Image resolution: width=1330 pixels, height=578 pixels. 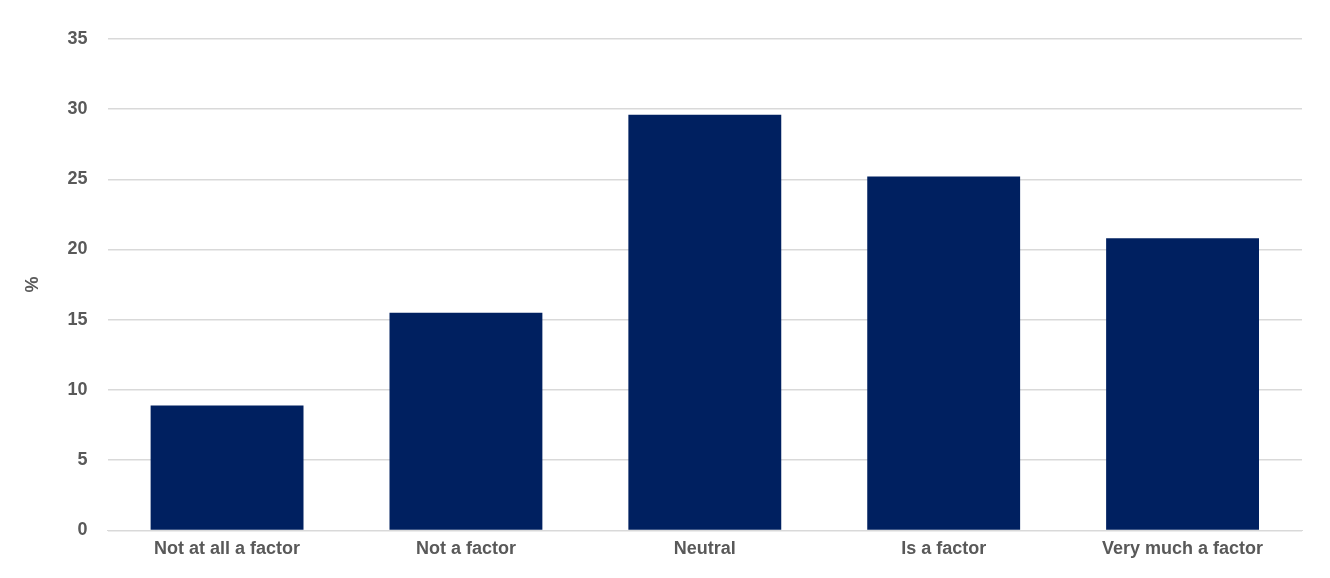 What do you see at coordinates (77, 248) in the screenshot?
I see `y-tick-label: 20` at bounding box center [77, 248].